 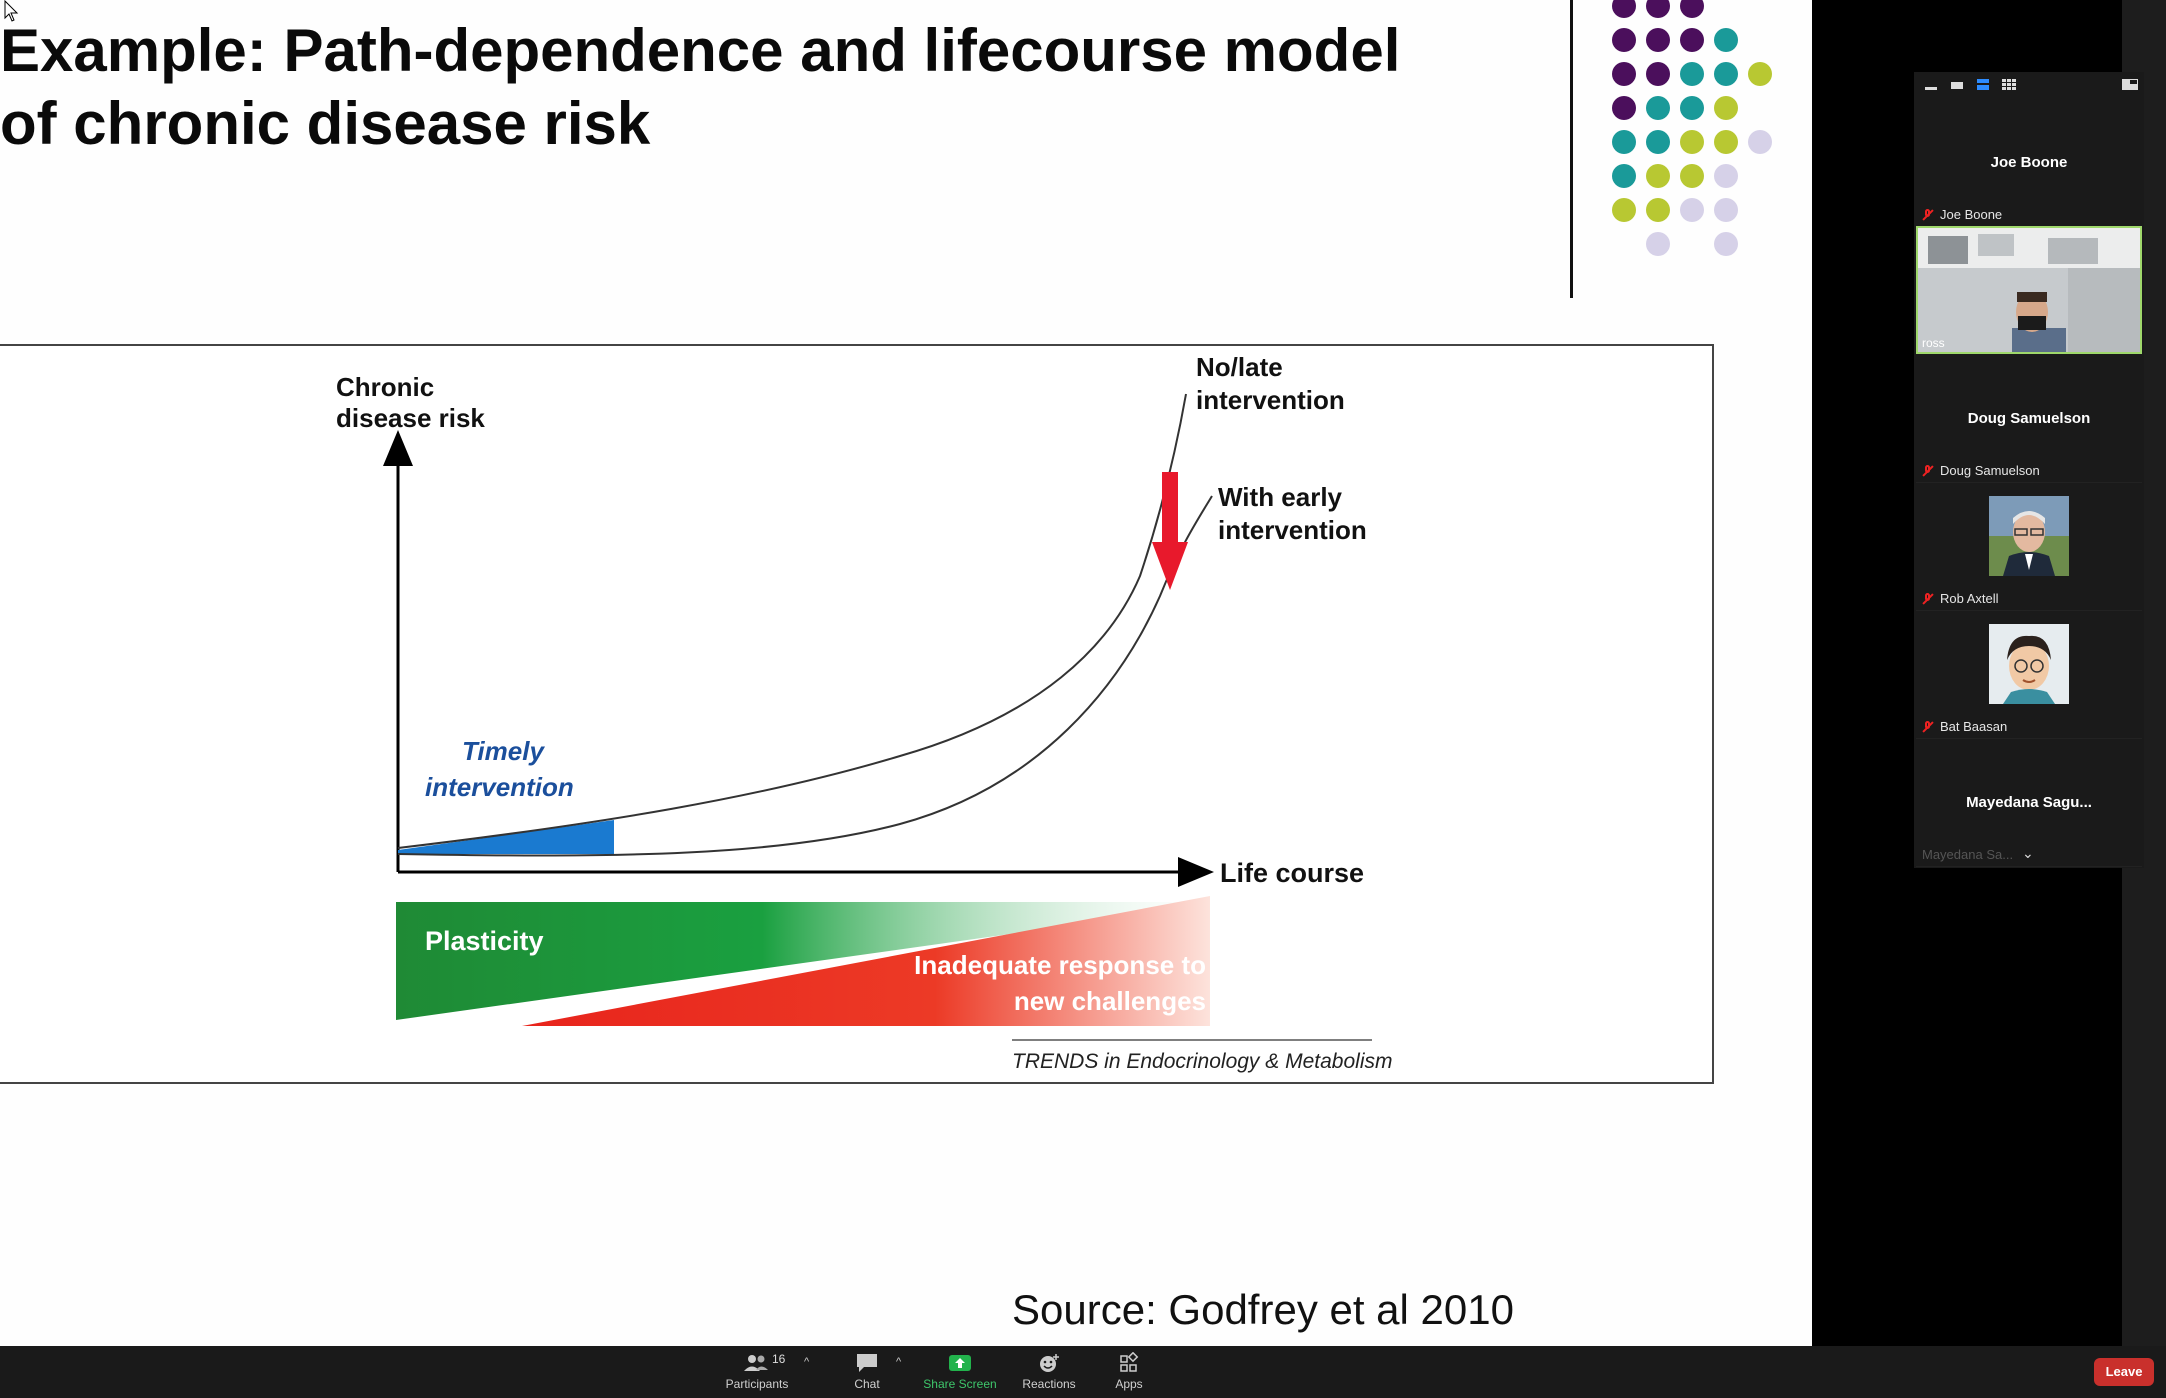 What do you see at coordinates (1129, 1384) in the screenshot?
I see `apps-label: Apps` at bounding box center [1129, 1384].